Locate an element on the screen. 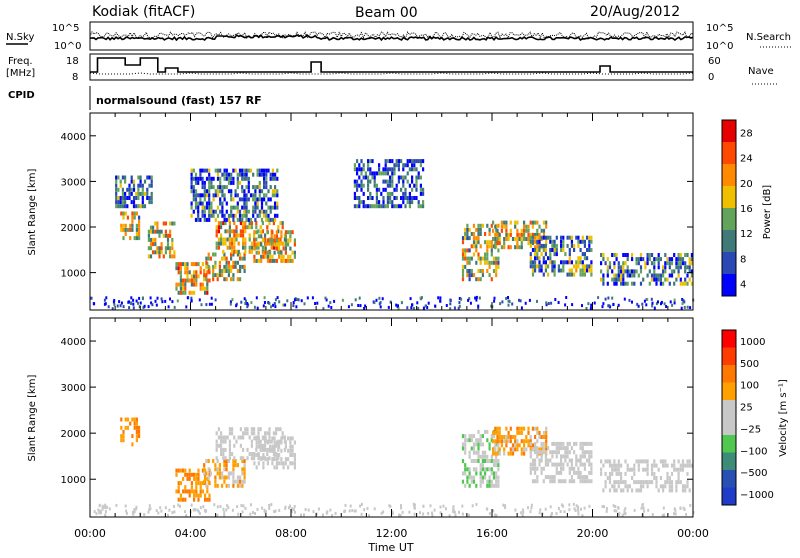 This screenshot has width=800, height=558. nave-line is located at coordinates (391, 73).